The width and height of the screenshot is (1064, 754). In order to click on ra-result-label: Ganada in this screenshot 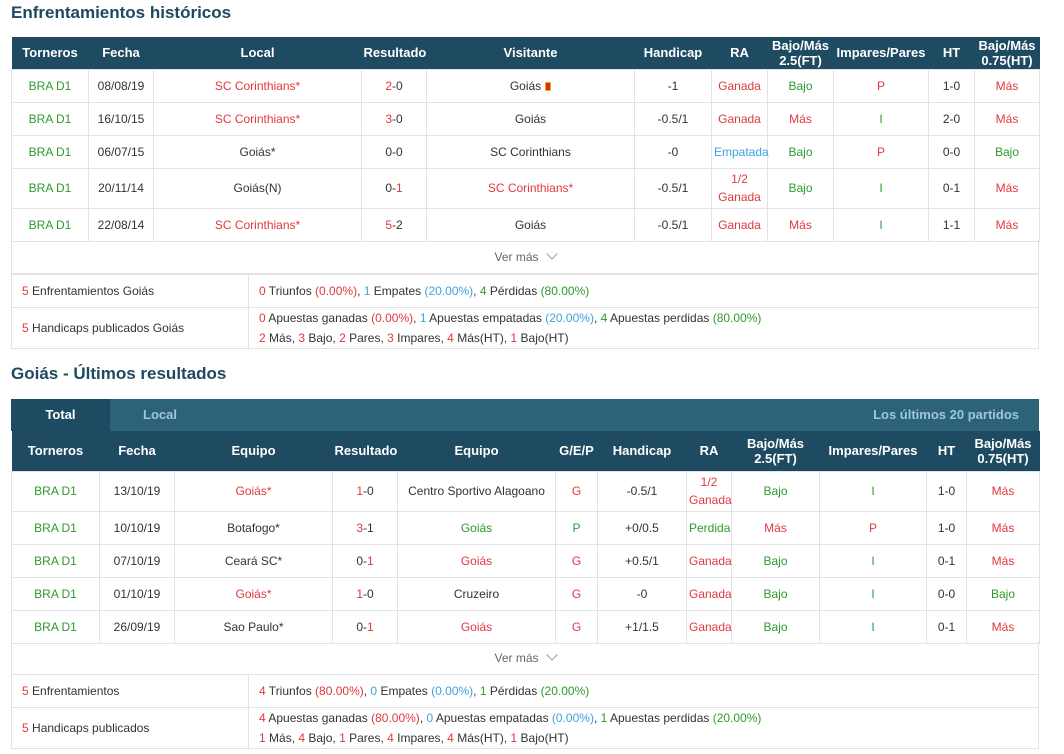, I will do `click(739, 197)`.